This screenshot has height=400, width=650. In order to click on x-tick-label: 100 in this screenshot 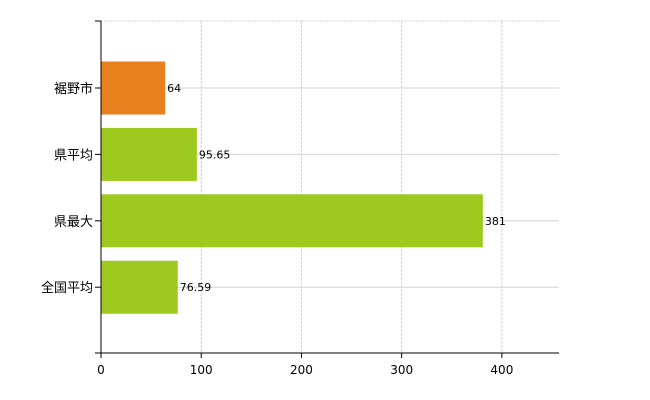, I will do `click(201, 370)`.